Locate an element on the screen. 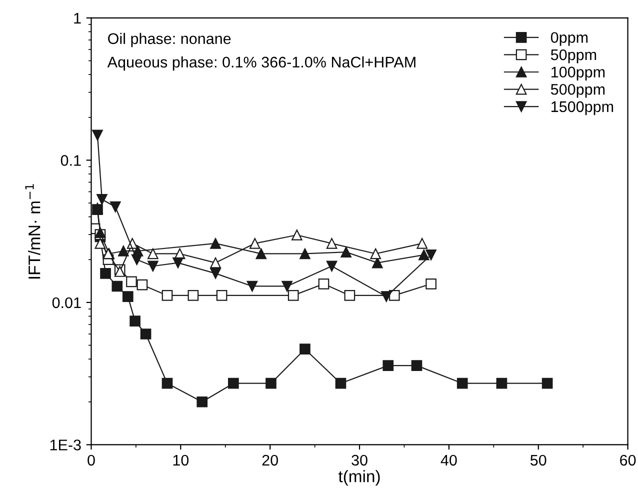  annotation: Aqueous phase: 0.1% 366-1.0% NaCl+HPAM is located at coordinates (261, 63).